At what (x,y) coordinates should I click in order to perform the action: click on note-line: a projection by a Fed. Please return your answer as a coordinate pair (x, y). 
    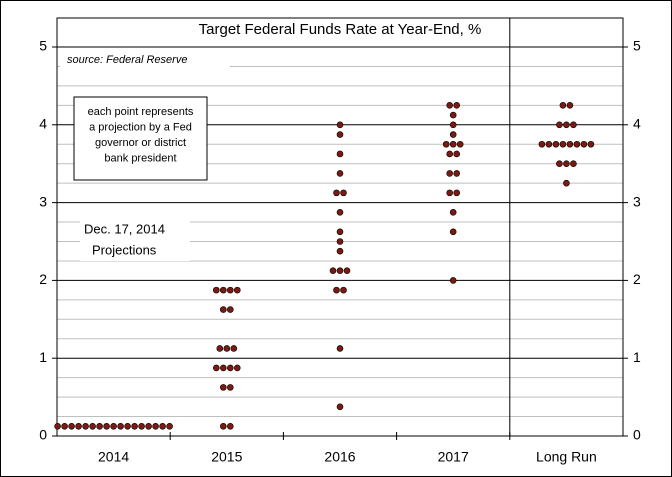
    Looking at the image, I should click on (140, 127).